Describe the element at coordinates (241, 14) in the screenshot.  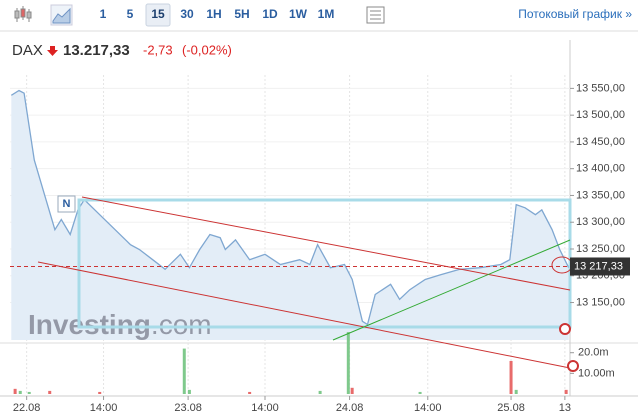
I see `interval-button: 5H` at that location.